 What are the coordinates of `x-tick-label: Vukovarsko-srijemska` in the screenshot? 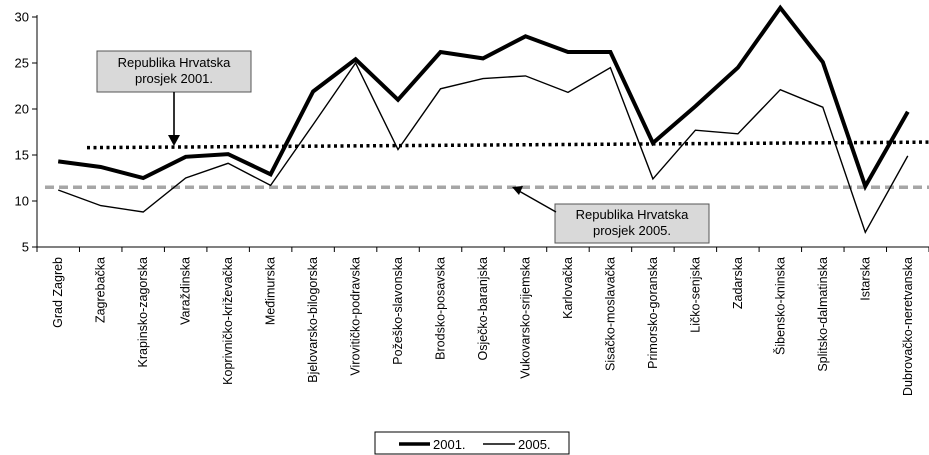 It's located at (525, 318).